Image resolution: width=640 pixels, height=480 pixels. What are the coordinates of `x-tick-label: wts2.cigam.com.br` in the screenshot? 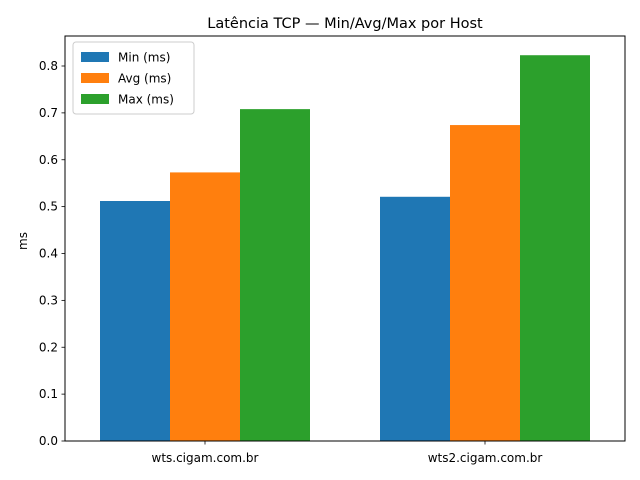 It's located at (485, 458).